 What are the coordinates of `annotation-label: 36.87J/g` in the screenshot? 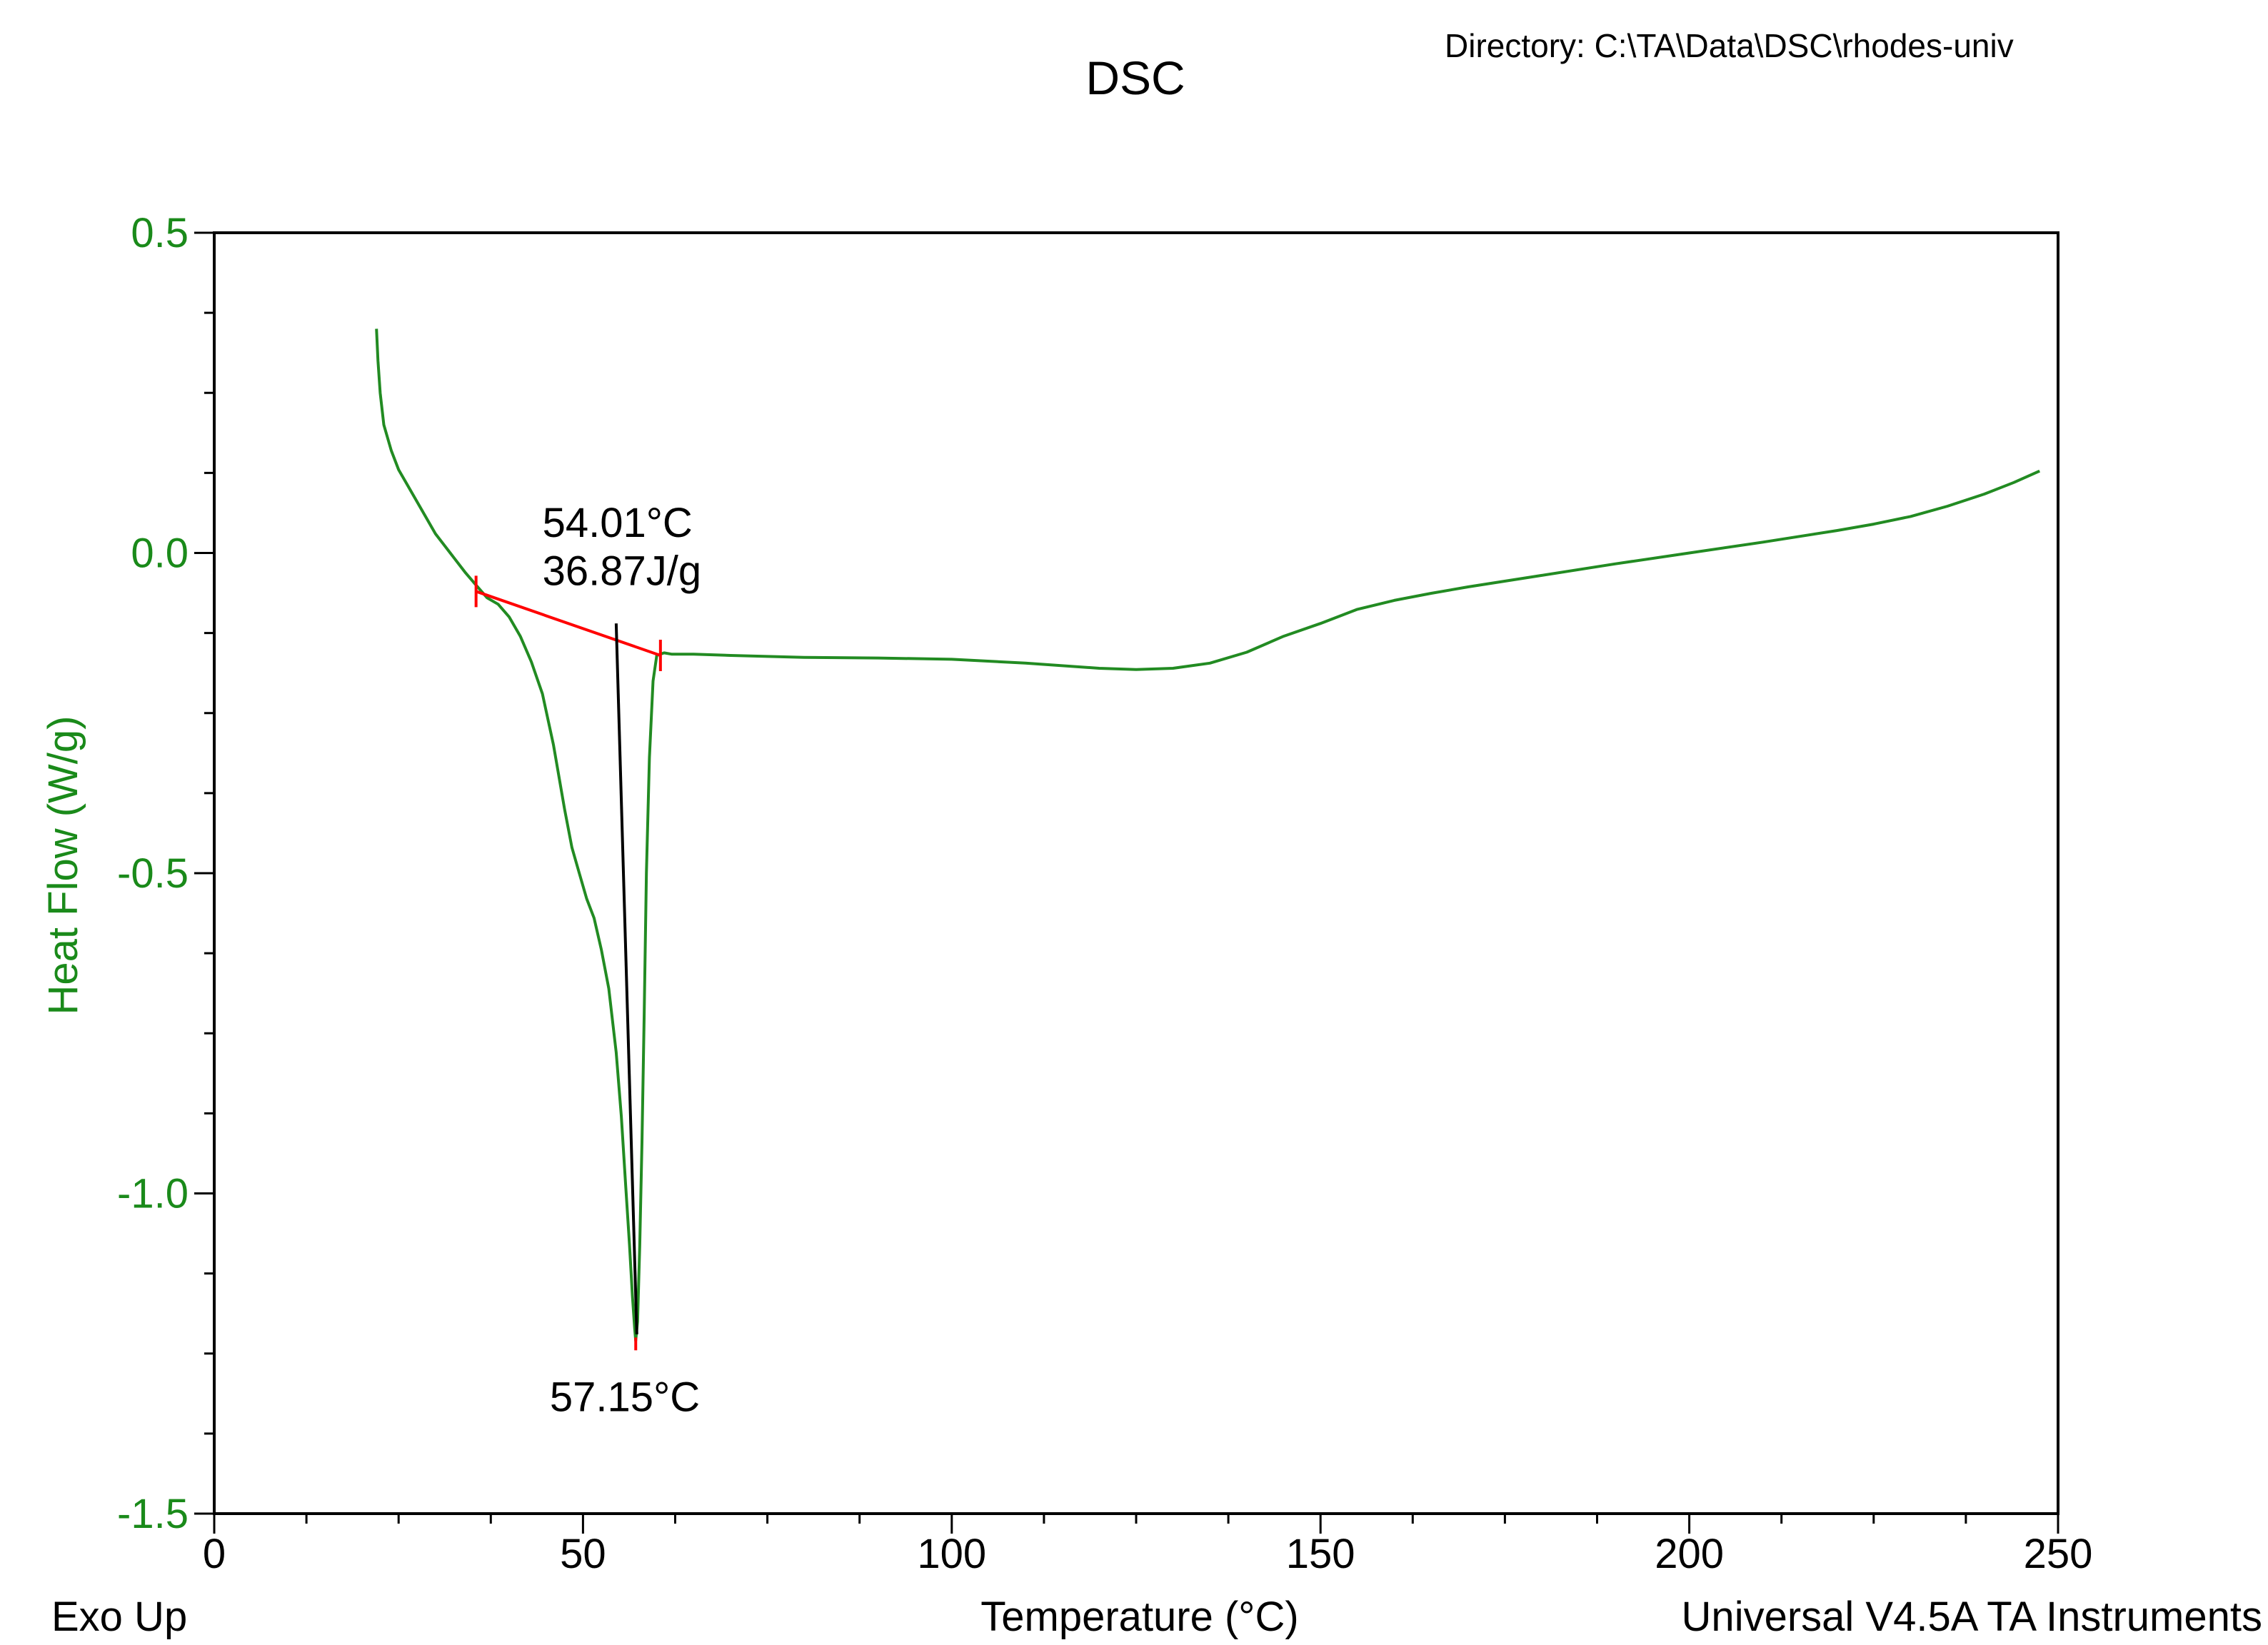 It's located at (622, 571).